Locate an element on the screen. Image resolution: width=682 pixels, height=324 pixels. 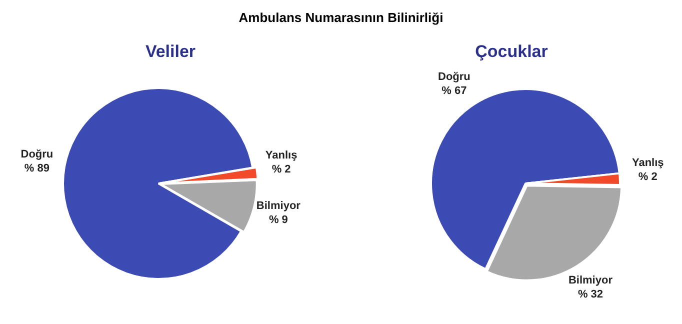
data-label: % 32 is located at coordinates (591, 294).